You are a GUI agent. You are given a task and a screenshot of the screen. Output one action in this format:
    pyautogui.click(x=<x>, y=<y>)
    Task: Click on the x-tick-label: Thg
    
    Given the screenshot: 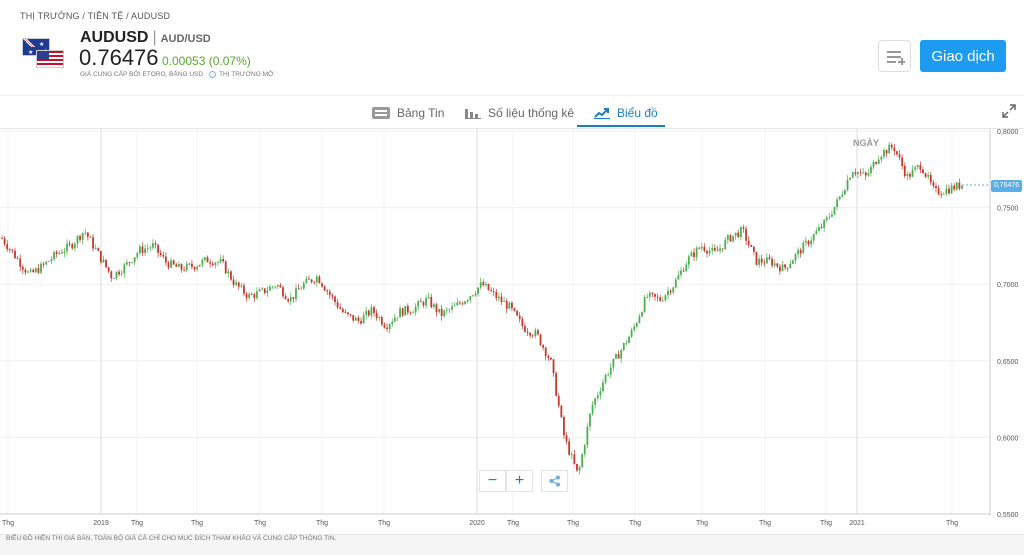 What is the action you would take?
    pyautogui.click(x=137, y=523)
    